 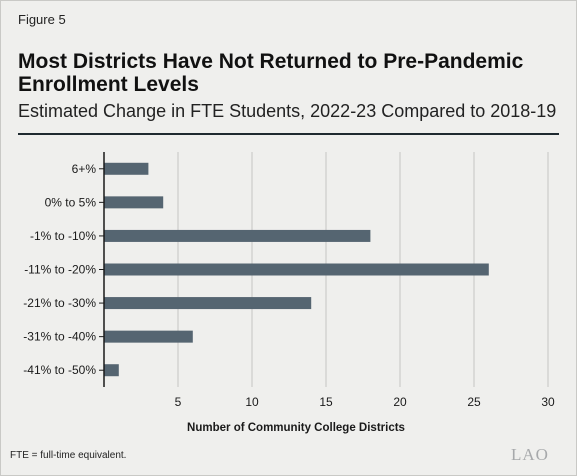 I want to click on footnote: FTE = full-time equivalent., so click(x=68, y=455).